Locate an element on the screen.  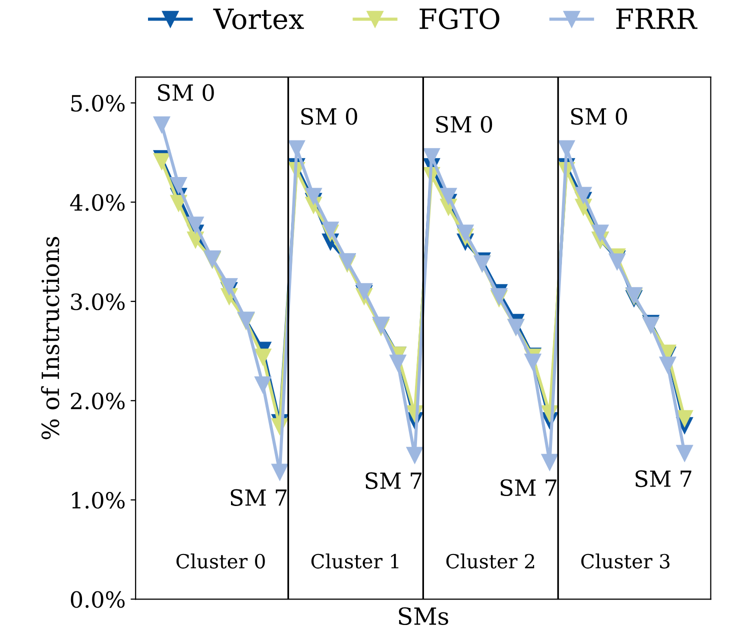
annotation: Cluster 0 is located at coordinates (220, 561).